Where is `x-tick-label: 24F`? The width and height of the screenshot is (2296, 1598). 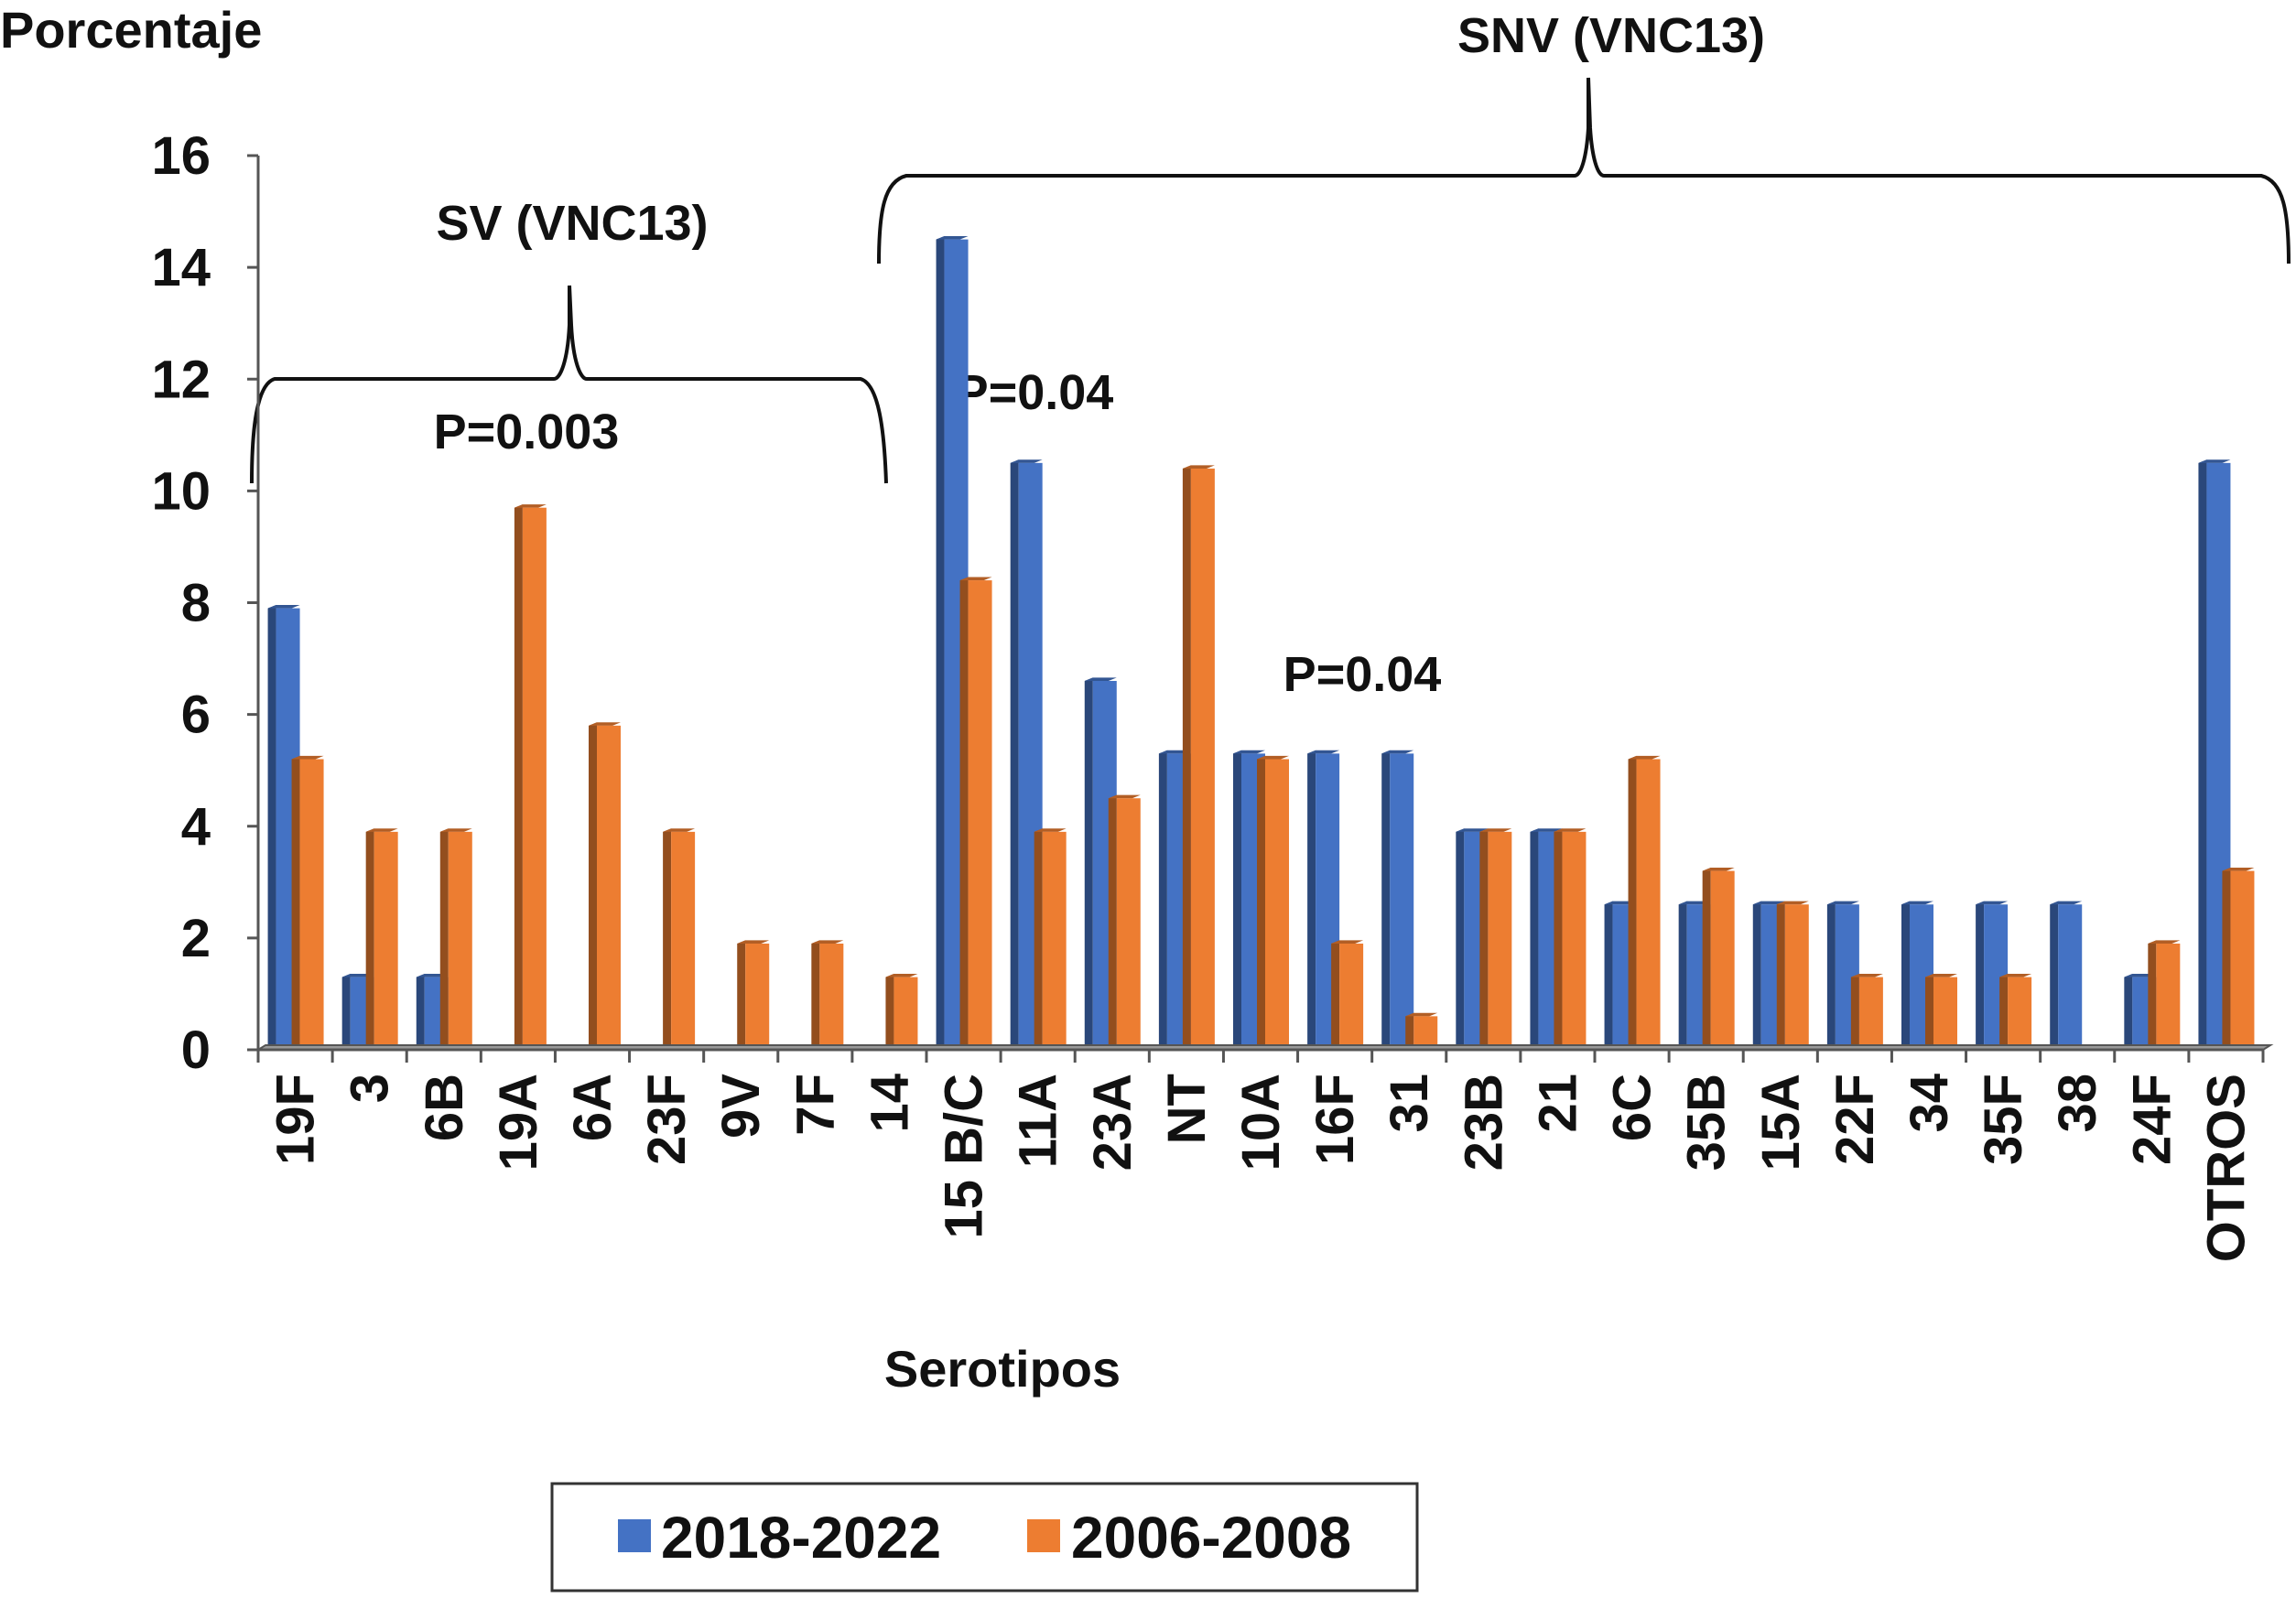
x-tick-label: 24F is located at coordinates (2152, 1119).